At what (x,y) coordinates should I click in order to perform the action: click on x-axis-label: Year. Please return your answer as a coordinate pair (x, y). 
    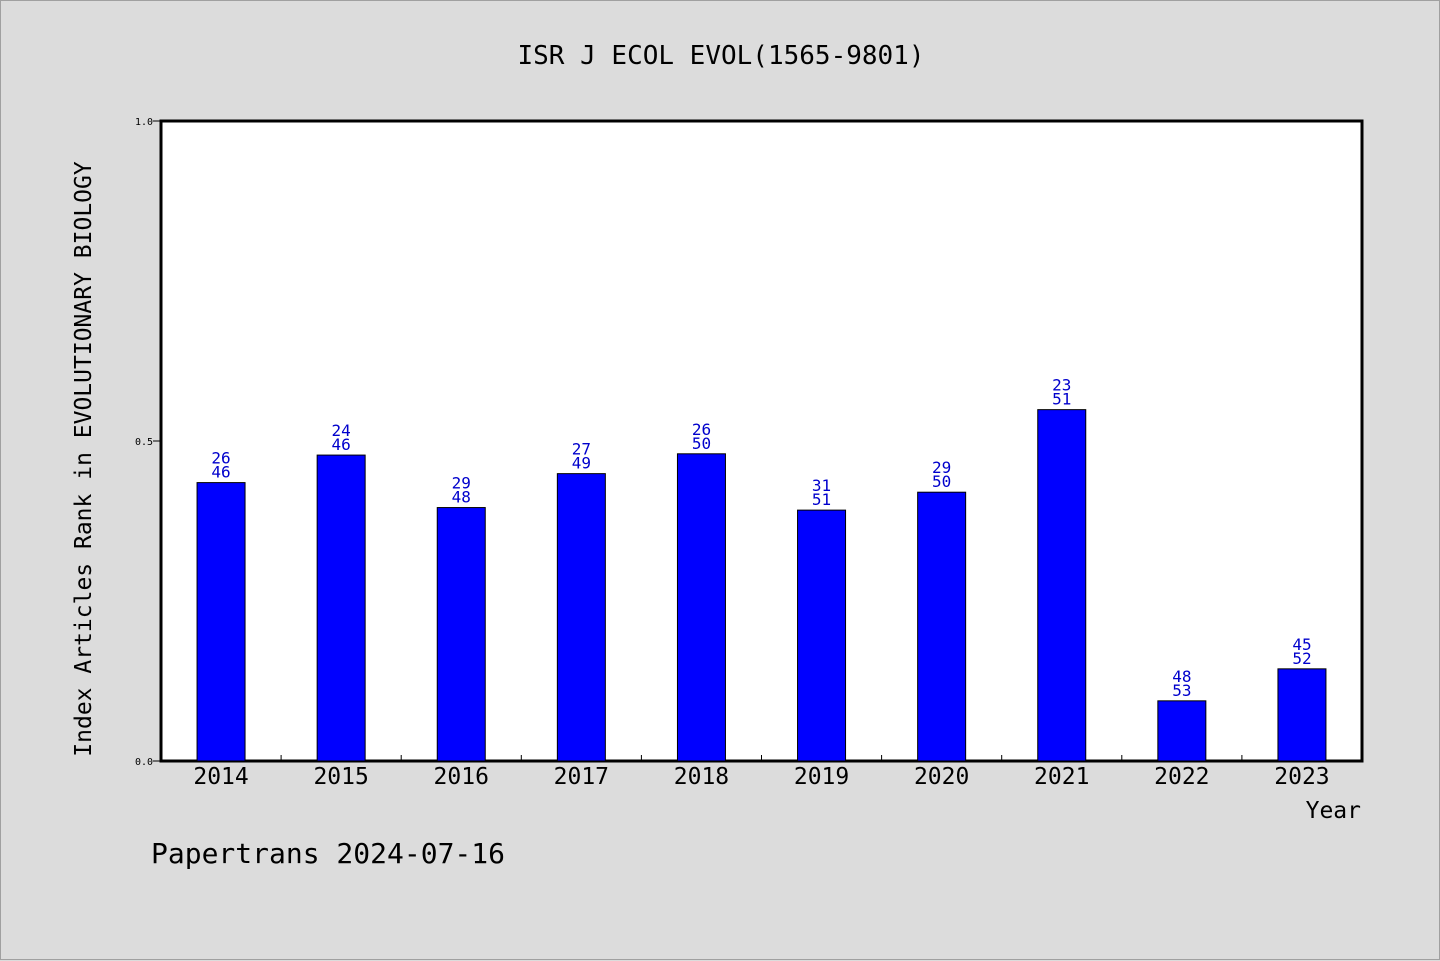
    Looking at the image, I should click on (1333, 811).